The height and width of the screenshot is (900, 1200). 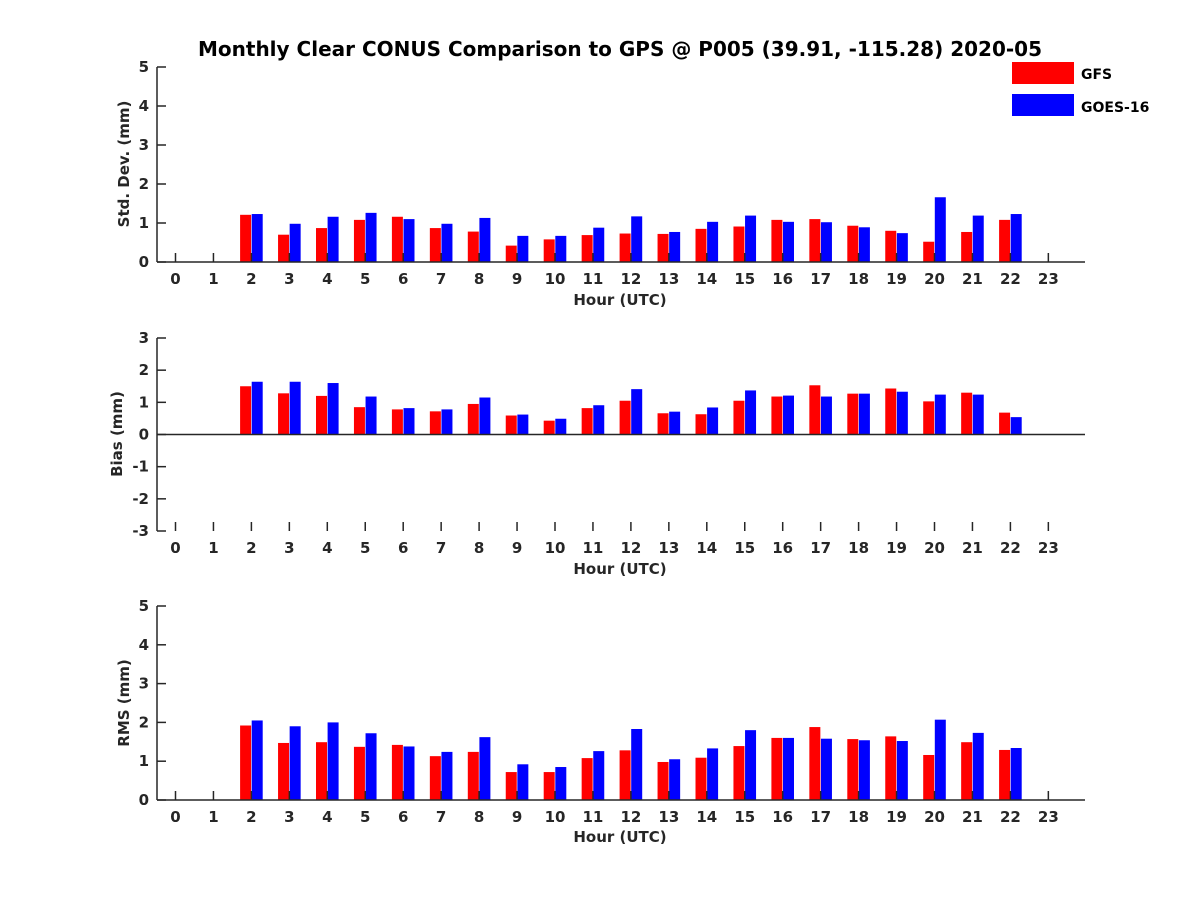 I want to click on rms-ytick-label: 1, so click(x=144, y=761).